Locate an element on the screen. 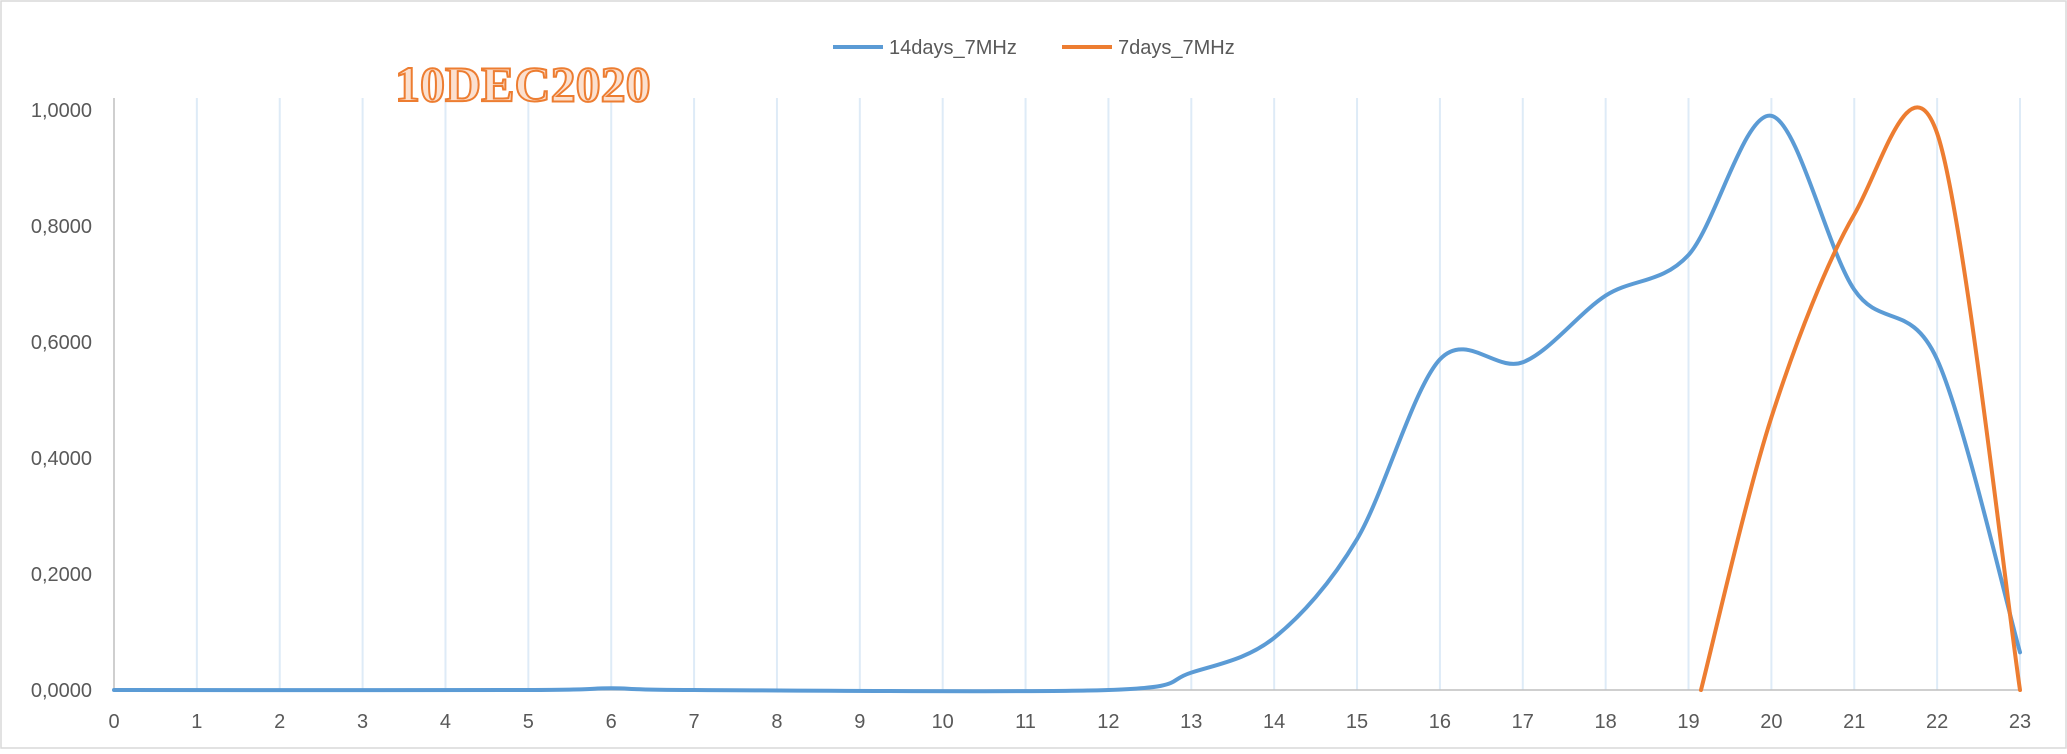 The height and width of the screenshot is (754, 2067). y-tick-label: 1,0000 is located at coordinates (61, 111).